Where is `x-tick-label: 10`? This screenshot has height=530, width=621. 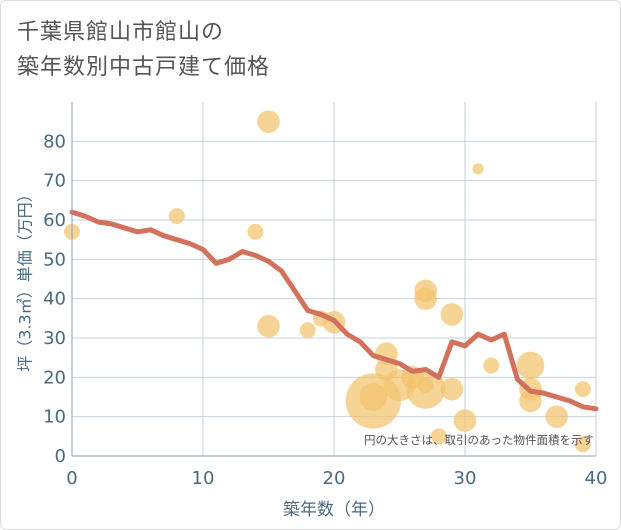
x-tick-label: 10 is located at coordinates (203, 478).